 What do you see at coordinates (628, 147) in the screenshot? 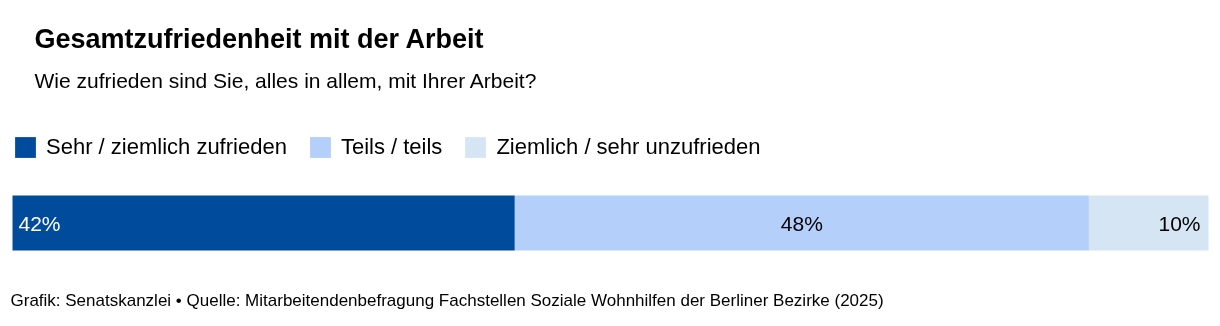
I see `legend-label: Ziemlich / sehr unzufrieden` at bounding box center [628, 147].